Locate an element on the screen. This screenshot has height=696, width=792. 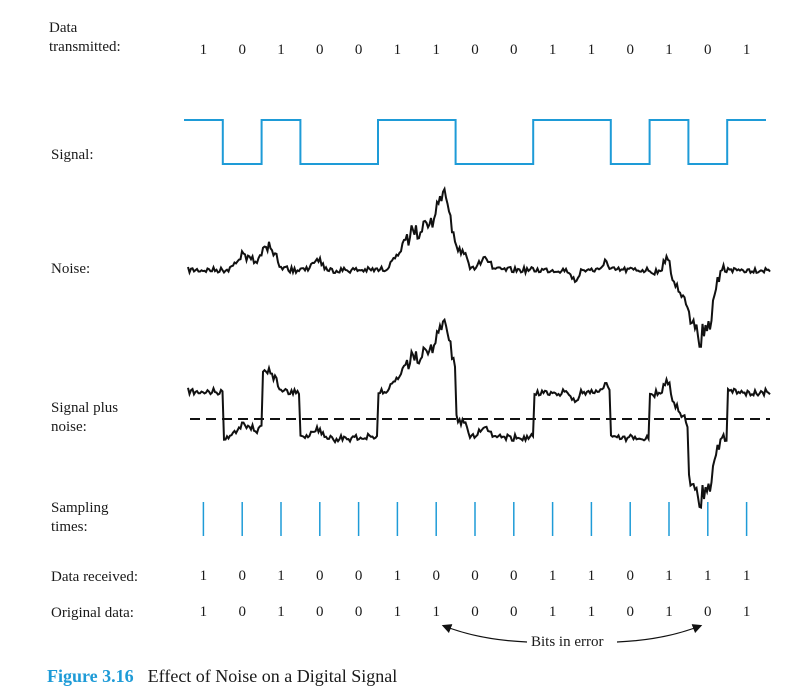
signal-trace is located at coordinates (475, 142).